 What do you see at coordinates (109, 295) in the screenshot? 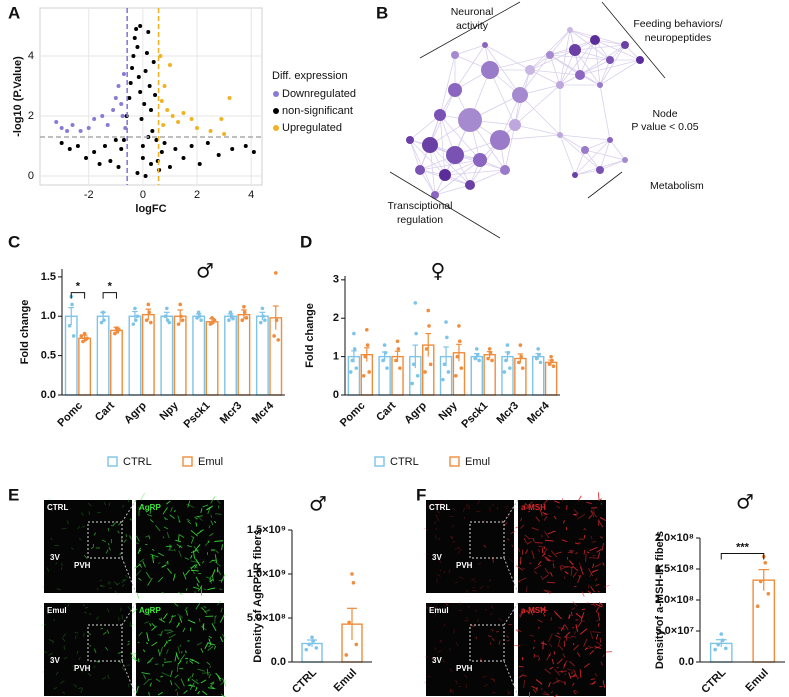
I see `significance-bracket` at bounding box center [109, 295].